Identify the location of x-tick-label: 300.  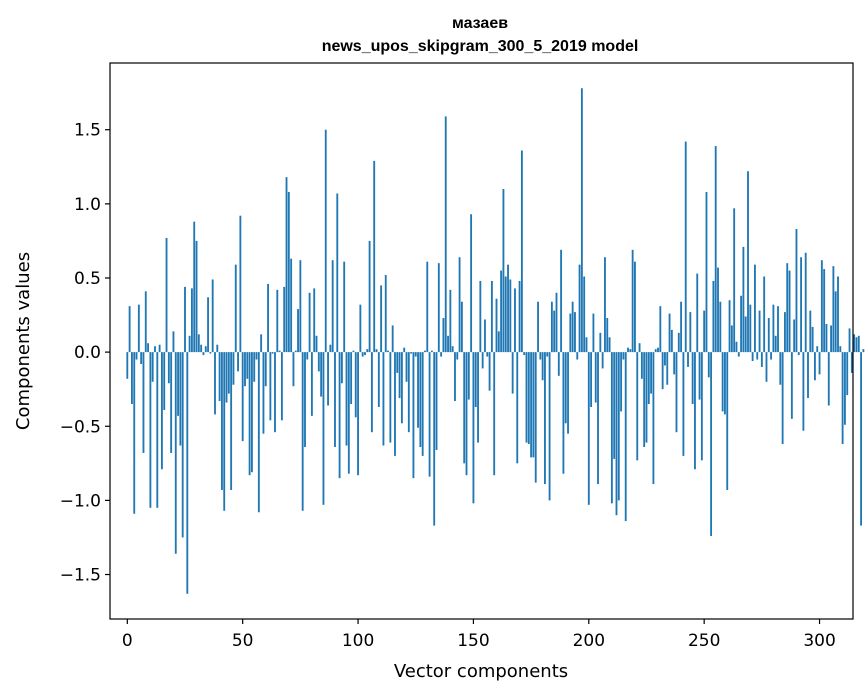
(819, 641).